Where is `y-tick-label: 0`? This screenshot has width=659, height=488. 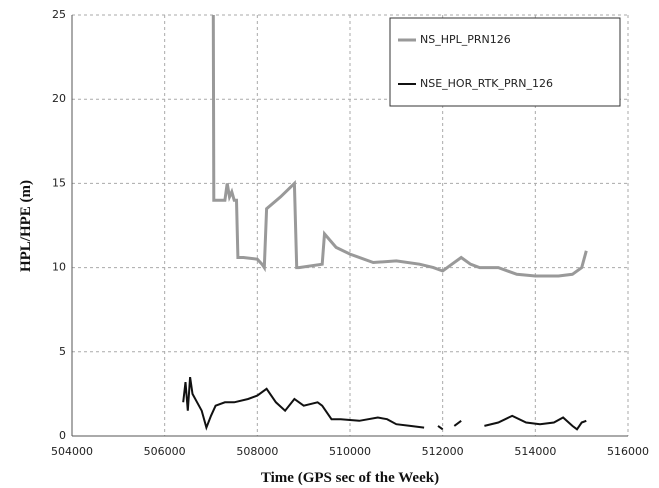 y-tick-label: 0 is located at coordinates (62, 435).